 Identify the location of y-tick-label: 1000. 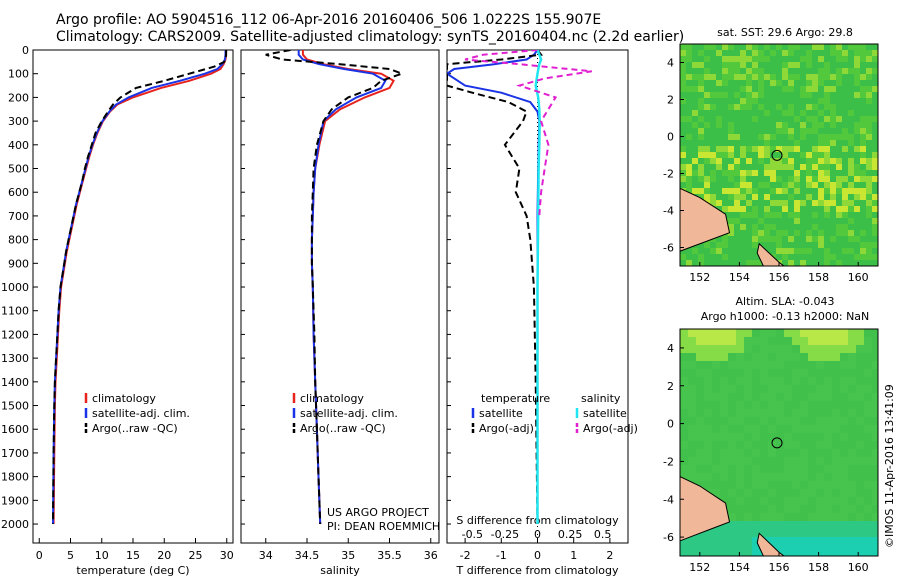
(15, 287).